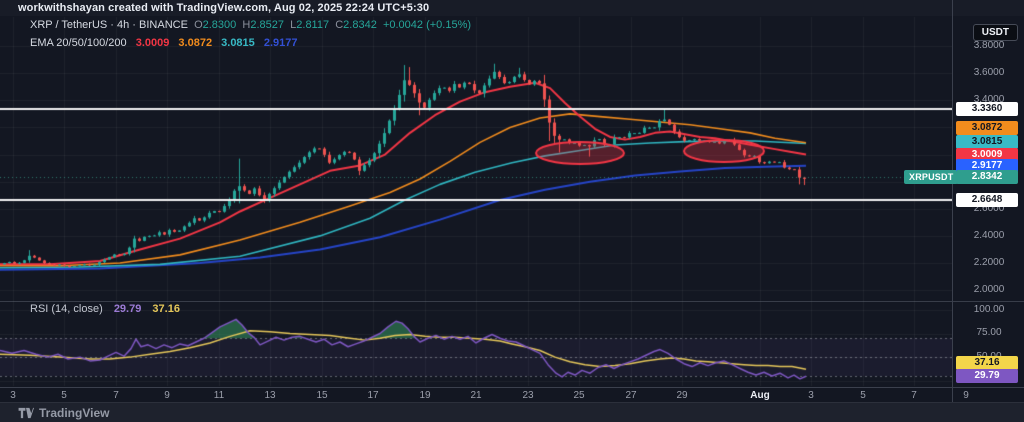 Image resolution: width=1024 pixels, height=422 pixels. Describe the element at coordinates (373, 395) in the screenshot. I see `time-axis-label: 17` at that location.